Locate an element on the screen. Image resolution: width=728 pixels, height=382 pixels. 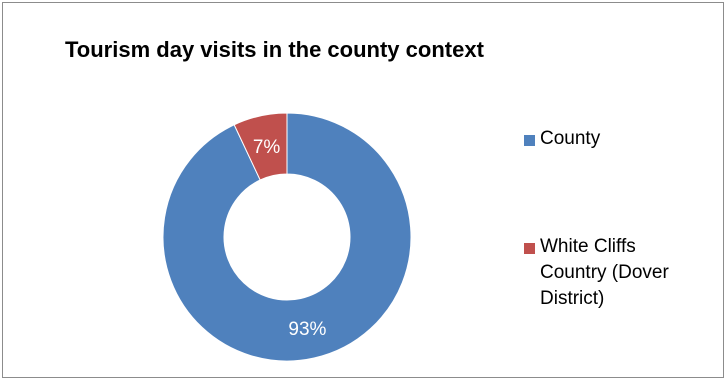
legend-label-county: County is located at coordinates (570, 138).